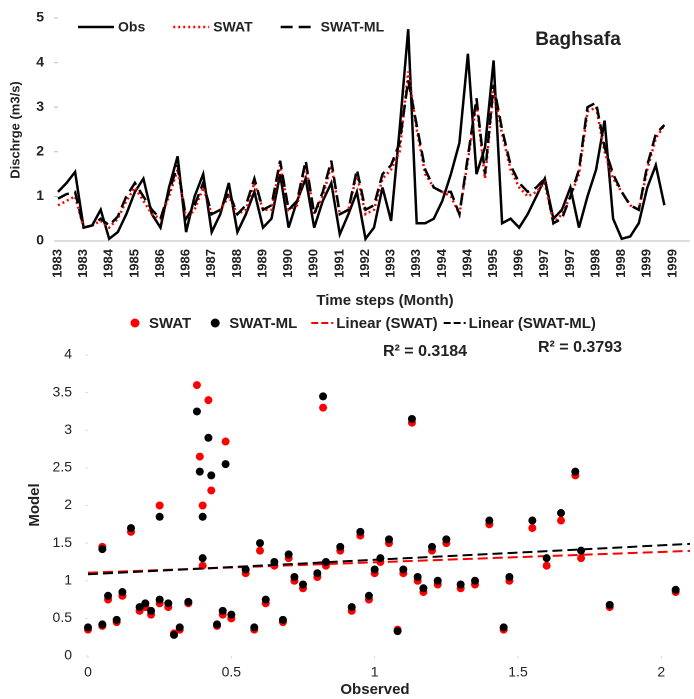 Image resolution: width=694 pixels, height=699 pixels. Describe the element at coordinates (63, 391) in the screenshot. I see `y-tick-label: 3.5` at that location.